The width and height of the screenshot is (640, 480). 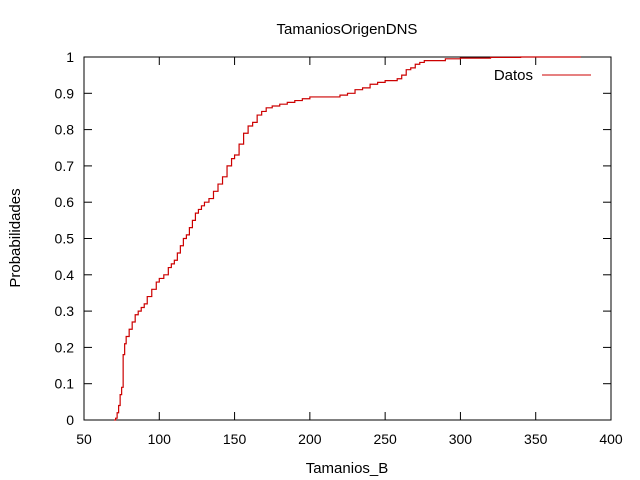 I want to click on x-tick-label: 100, so click(x=160, y=439).